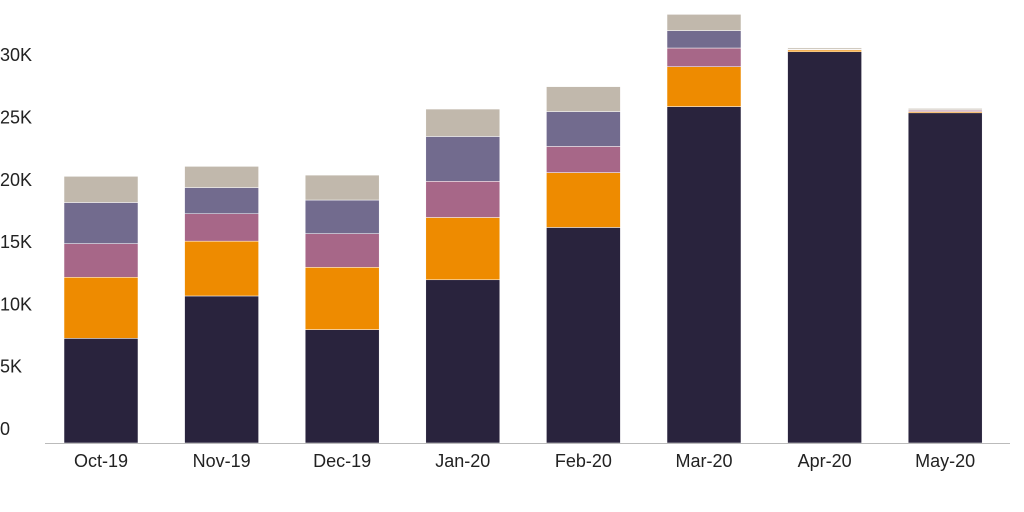 Image resolution: width=1024 pixels, height=512 pixels. What do you see at coordinates (16, 242) in the screenshot?
I see `y-tick-label: 15K` at bounding box center [16, 242].